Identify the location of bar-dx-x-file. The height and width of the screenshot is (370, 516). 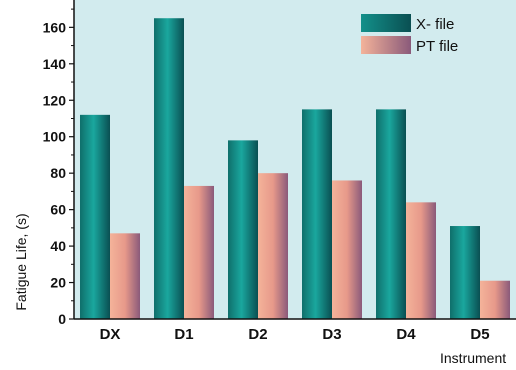
(95, 216).